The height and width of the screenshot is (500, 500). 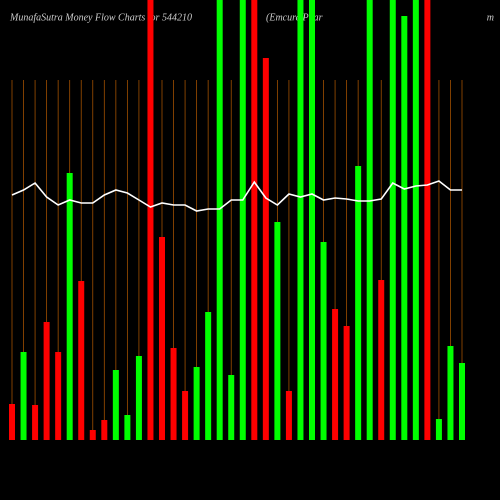 What do you see at coordinates (100, 17) in the screenshot?
I see `chart-title: MunafaSutra Money Flow Charts for 544210` at bounding box center [100, 17].